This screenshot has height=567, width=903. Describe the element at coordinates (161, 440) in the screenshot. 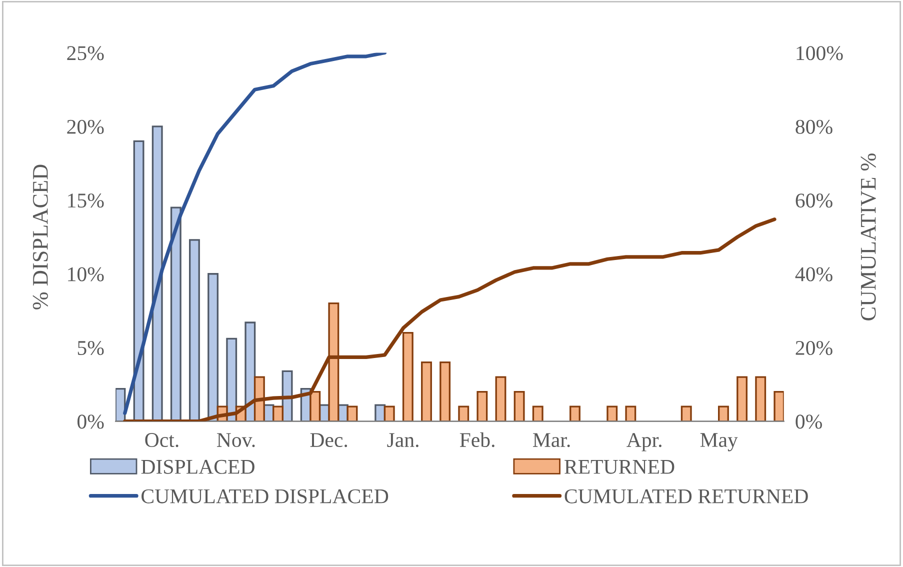

I see `x-tick-label: Oct.` at that location.